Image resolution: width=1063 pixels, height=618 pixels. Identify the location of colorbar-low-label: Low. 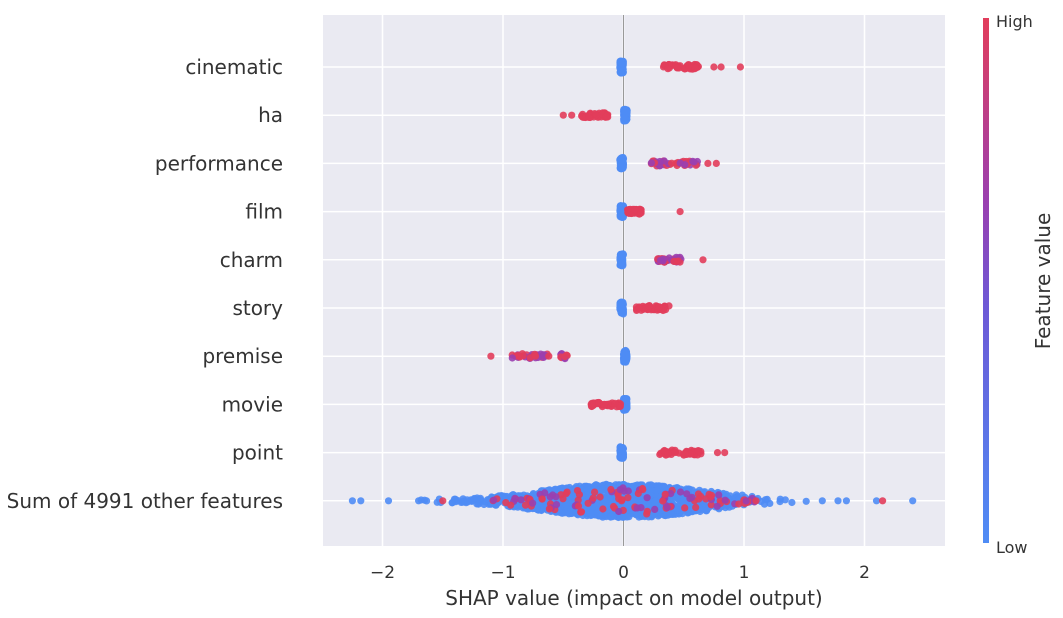
(1012, 547).